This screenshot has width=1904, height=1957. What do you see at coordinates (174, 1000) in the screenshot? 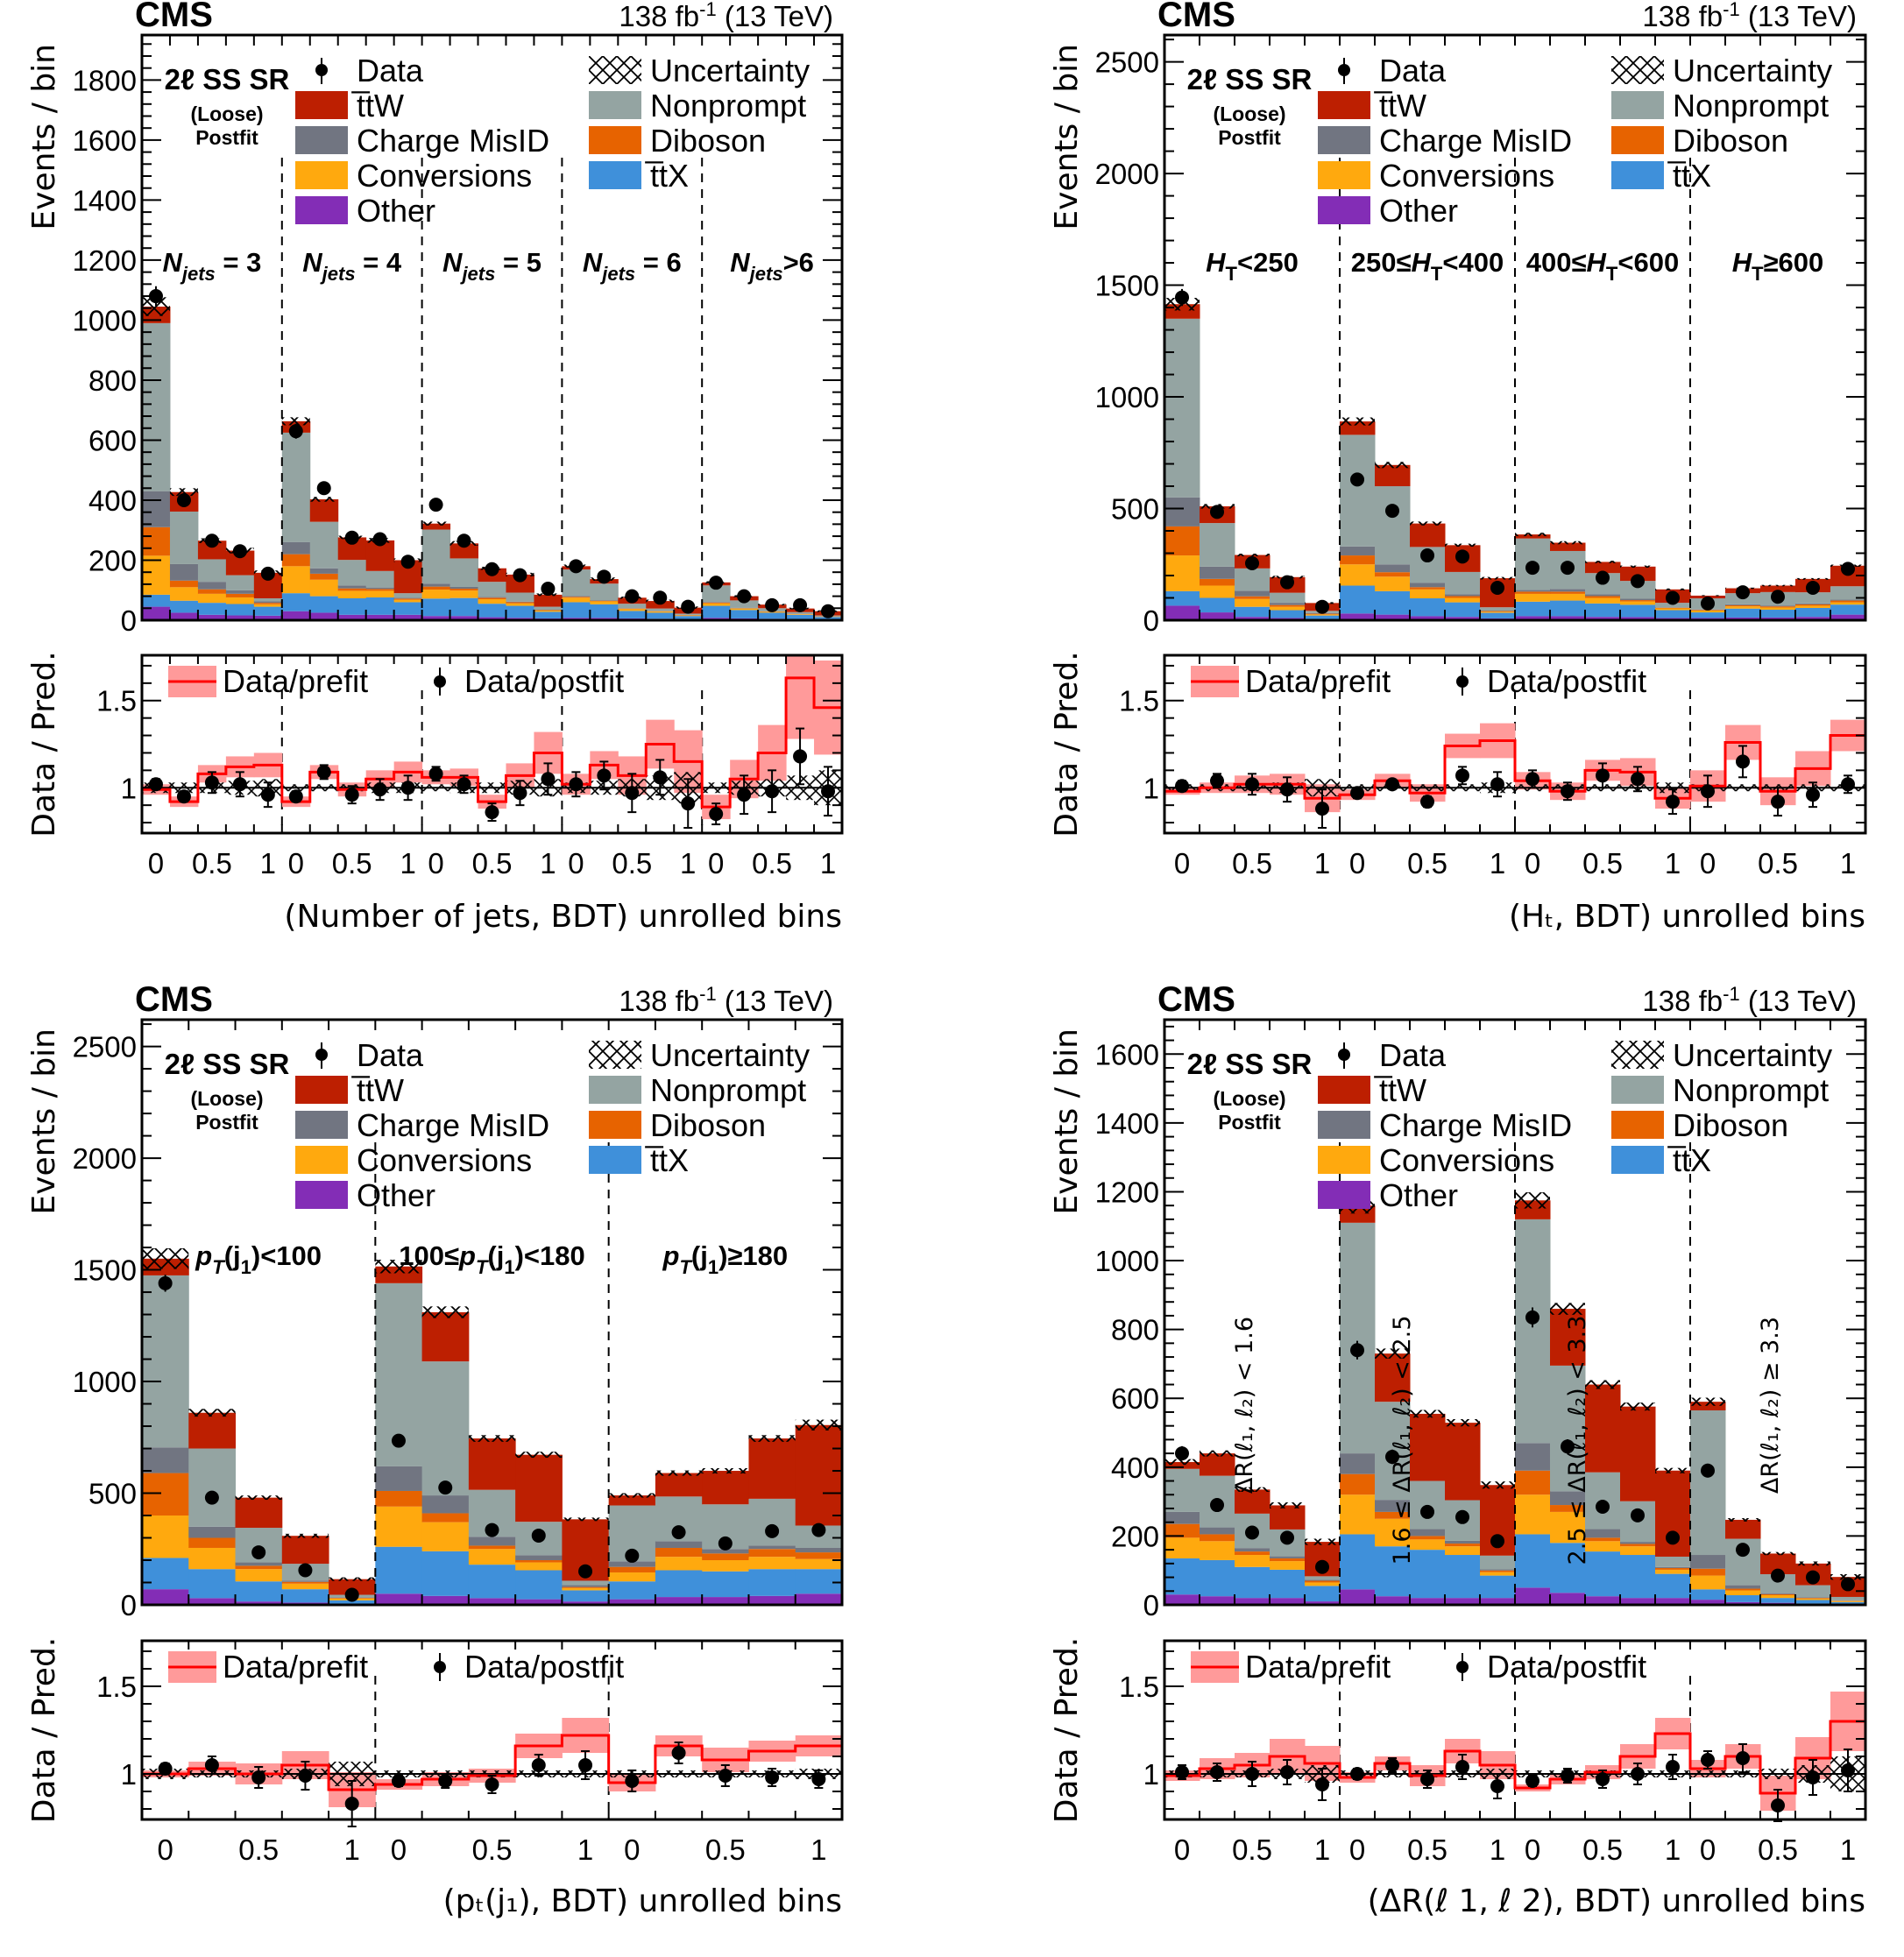
I see `cms-label: CMS` at bounding box center [174, 1000].